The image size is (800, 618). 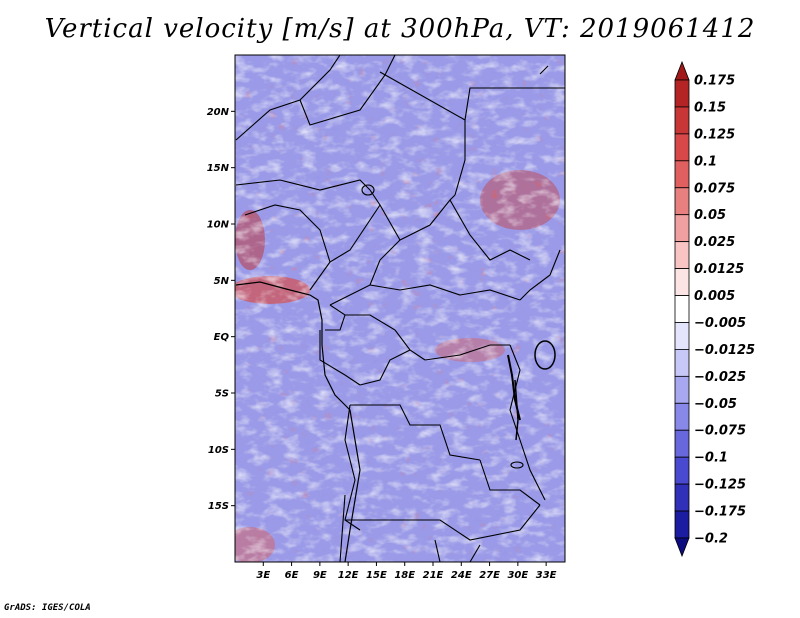 What do you see at coordinates (714, 296) in the screenshot?
I see `colorbar-label: 0.005` at bounding box center [714, 296].